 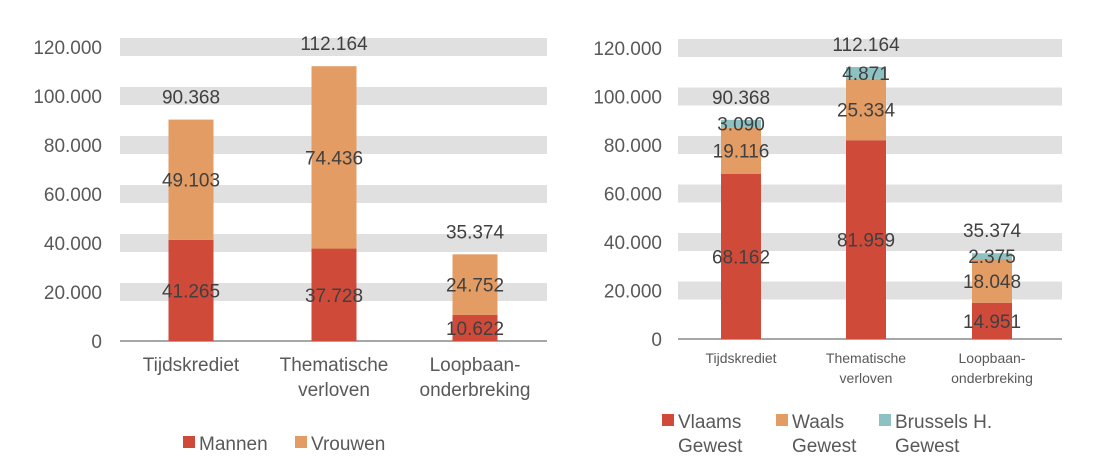 I want to click on legend-item: Mannen, so click(x=225, y=444).